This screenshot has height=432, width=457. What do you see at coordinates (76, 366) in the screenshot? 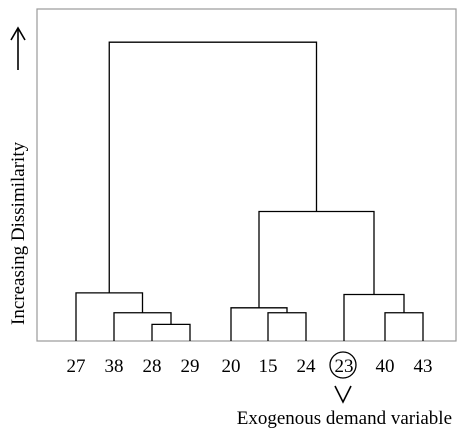
I see `leaf-label-27: 27` at bounding box center [76, 366].